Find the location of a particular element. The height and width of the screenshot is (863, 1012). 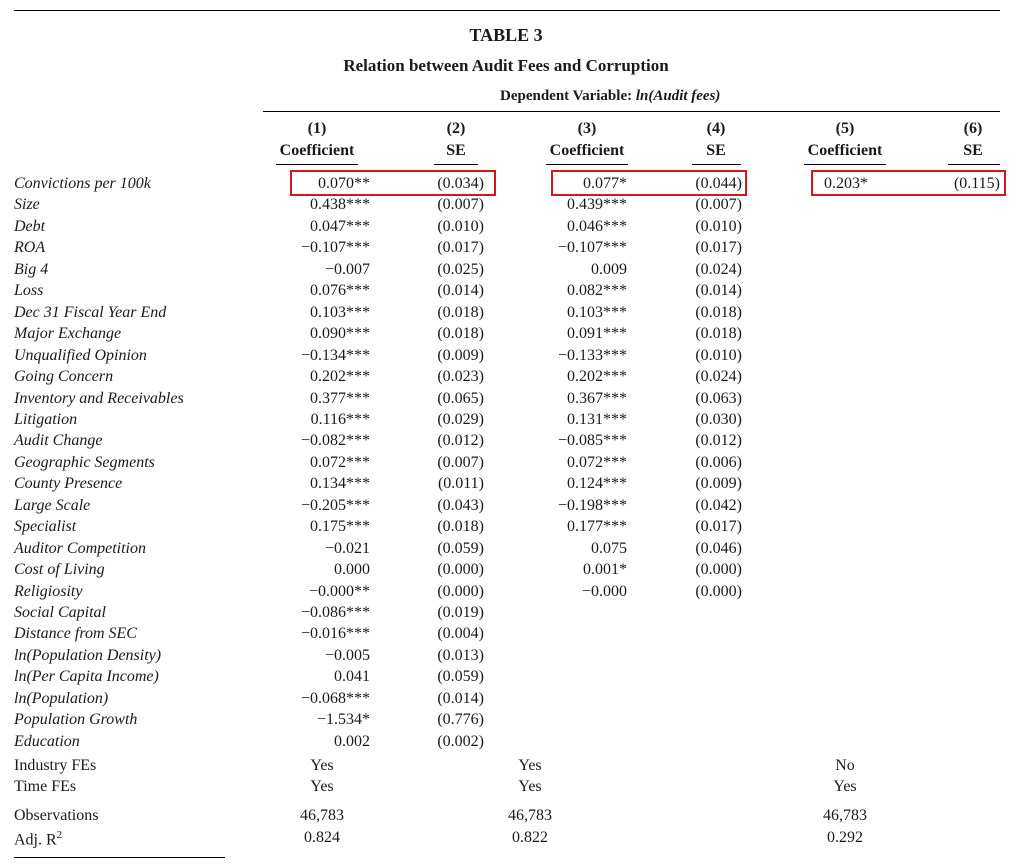

coefficient-cell: −0.068*** is located at coordinates (335, 698).